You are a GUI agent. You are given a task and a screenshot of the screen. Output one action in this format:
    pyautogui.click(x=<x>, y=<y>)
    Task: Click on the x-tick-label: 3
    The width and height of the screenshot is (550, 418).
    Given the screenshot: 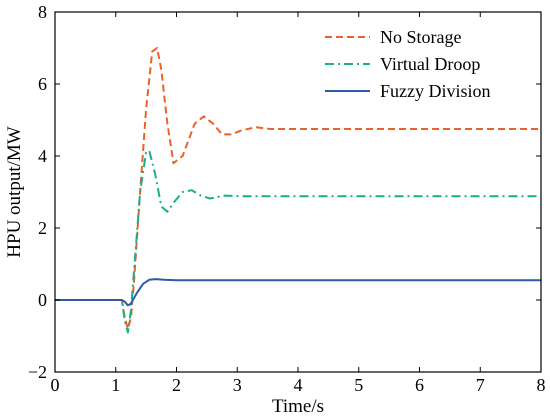 What is the action you would take?
    pyautogui.click(x=237, y=385)
    